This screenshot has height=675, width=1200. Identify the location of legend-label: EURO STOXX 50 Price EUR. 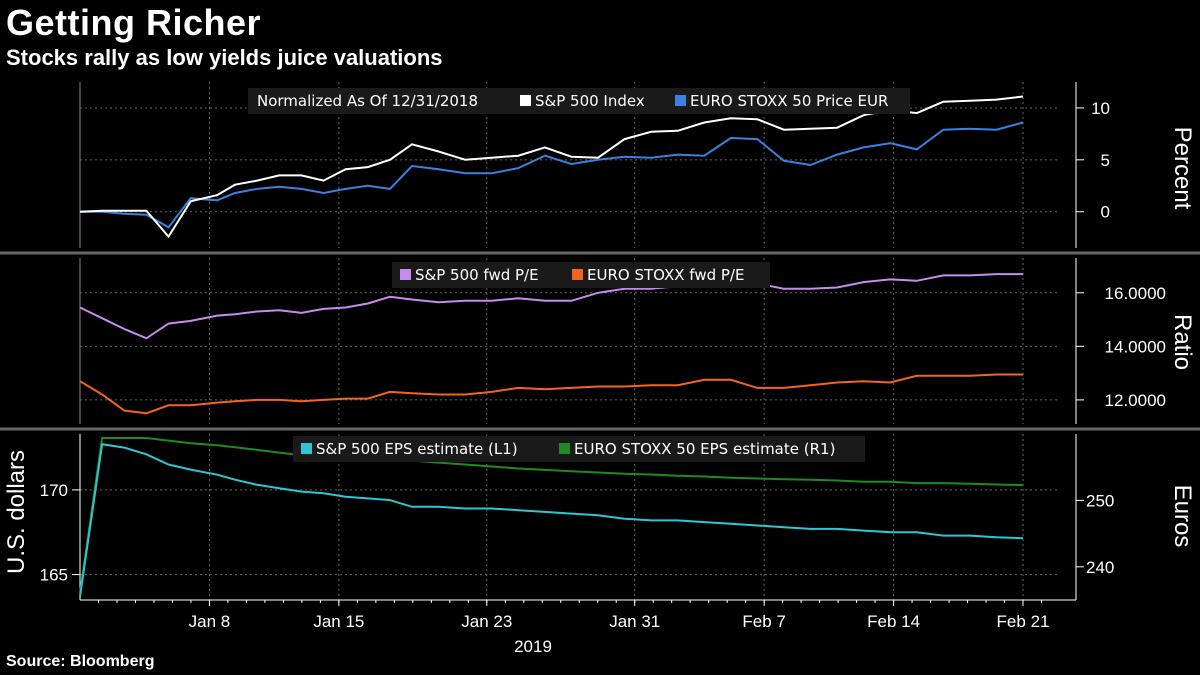
(789, 101).